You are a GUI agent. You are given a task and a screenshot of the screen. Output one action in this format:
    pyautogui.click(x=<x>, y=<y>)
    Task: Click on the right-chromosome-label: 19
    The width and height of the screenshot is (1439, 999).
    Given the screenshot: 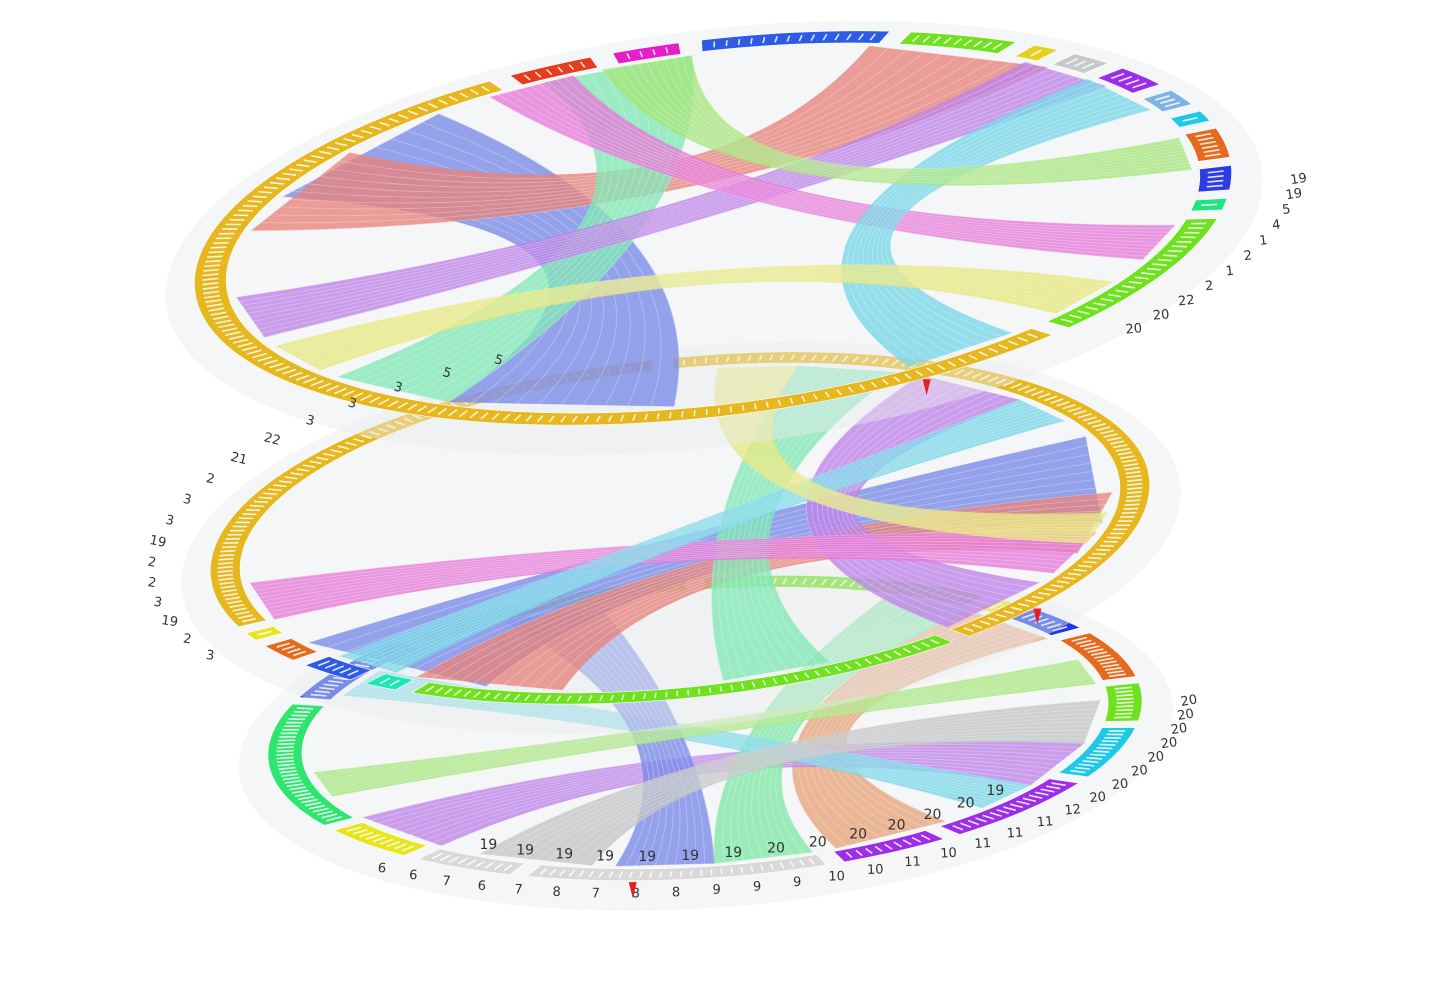 What is the action you would take?
    pyautogui.click(x=1294, y=194)
    